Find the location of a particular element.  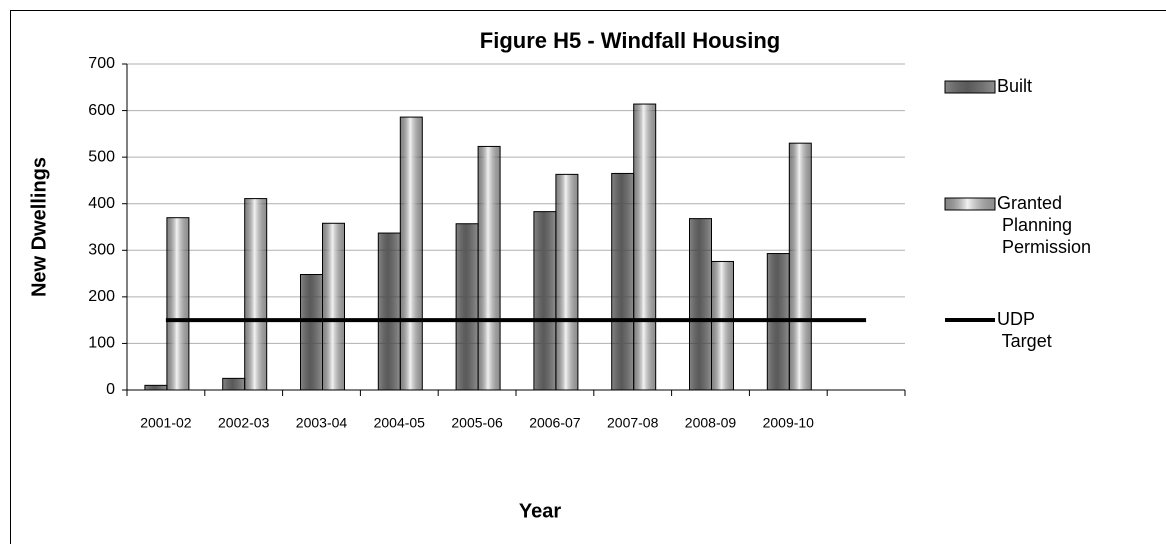

y-tick-label: 0 is located at coordinates (110, 389).